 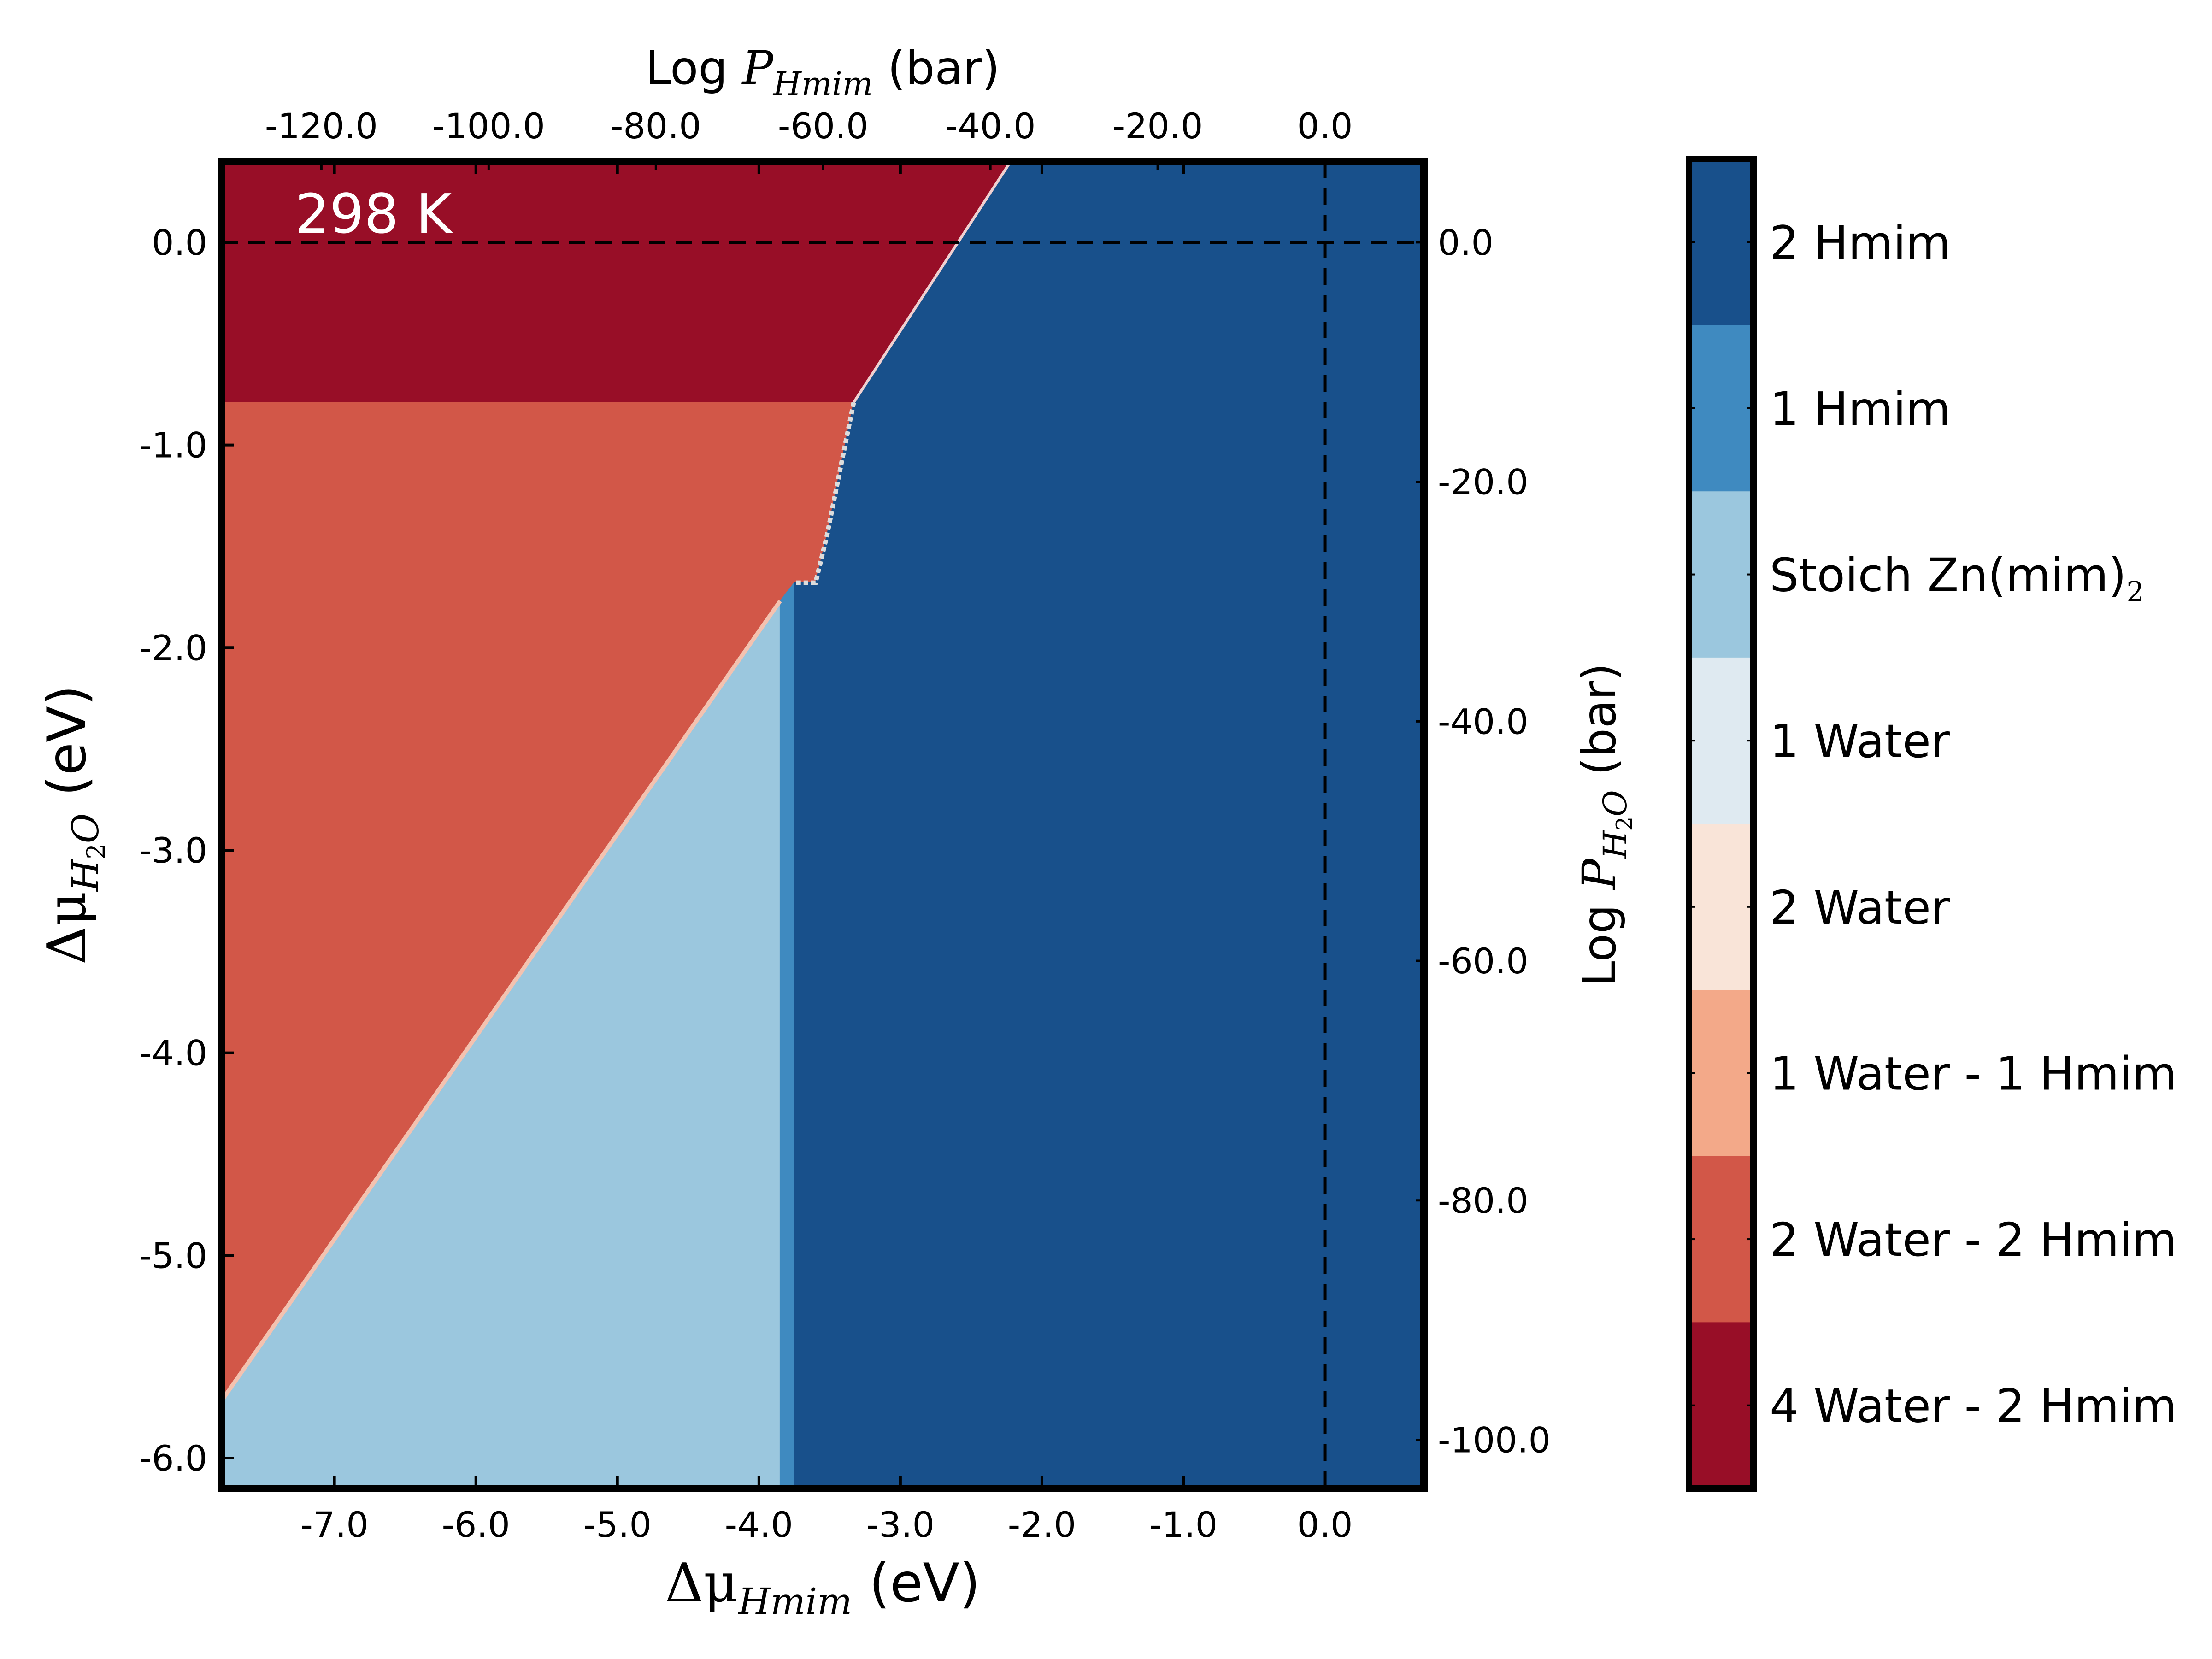 I want to click on y-axis-label-unit: (eV), so click(x=67, y=749).